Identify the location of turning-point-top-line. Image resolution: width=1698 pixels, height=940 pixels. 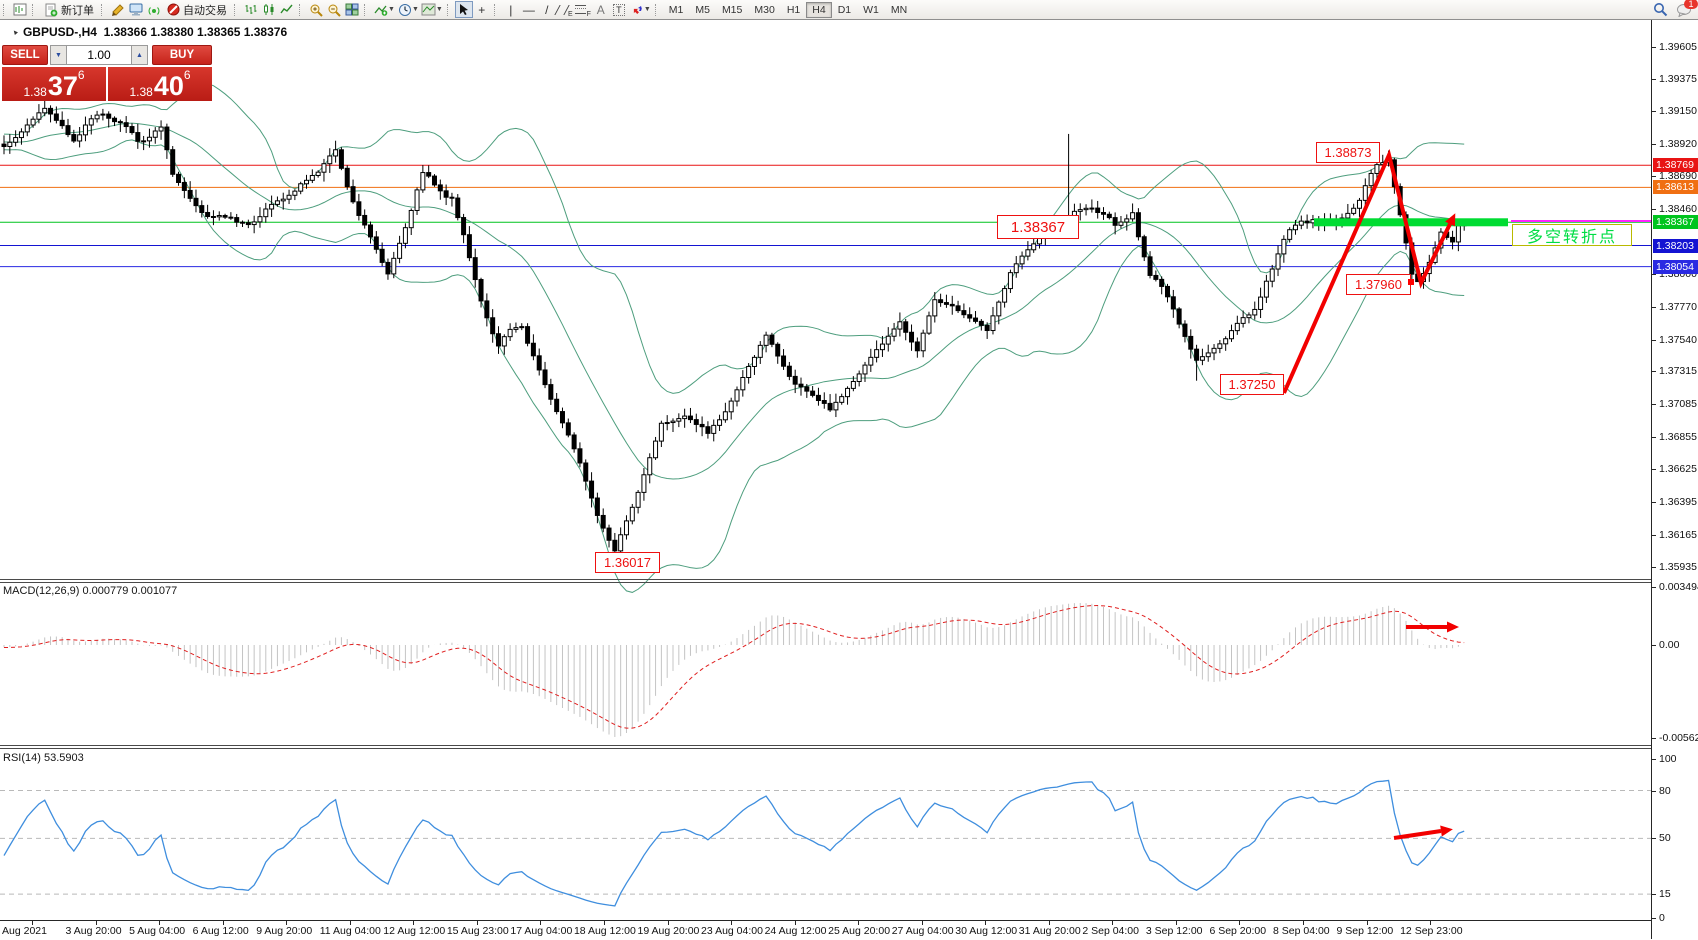
(1581, 221).